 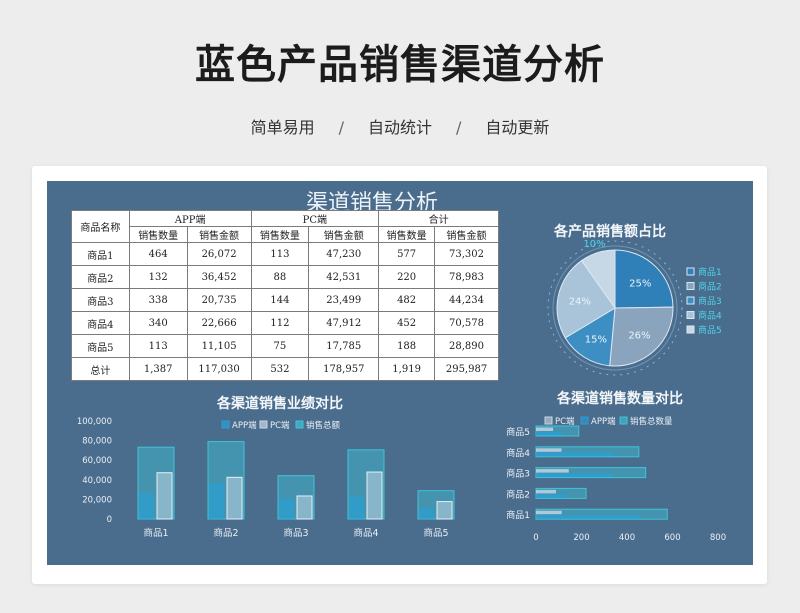 What do you see at coordinates (282, 127) in the screenshot?
I see `tag-easy: 简单易用` at bounding box center [282, 127].